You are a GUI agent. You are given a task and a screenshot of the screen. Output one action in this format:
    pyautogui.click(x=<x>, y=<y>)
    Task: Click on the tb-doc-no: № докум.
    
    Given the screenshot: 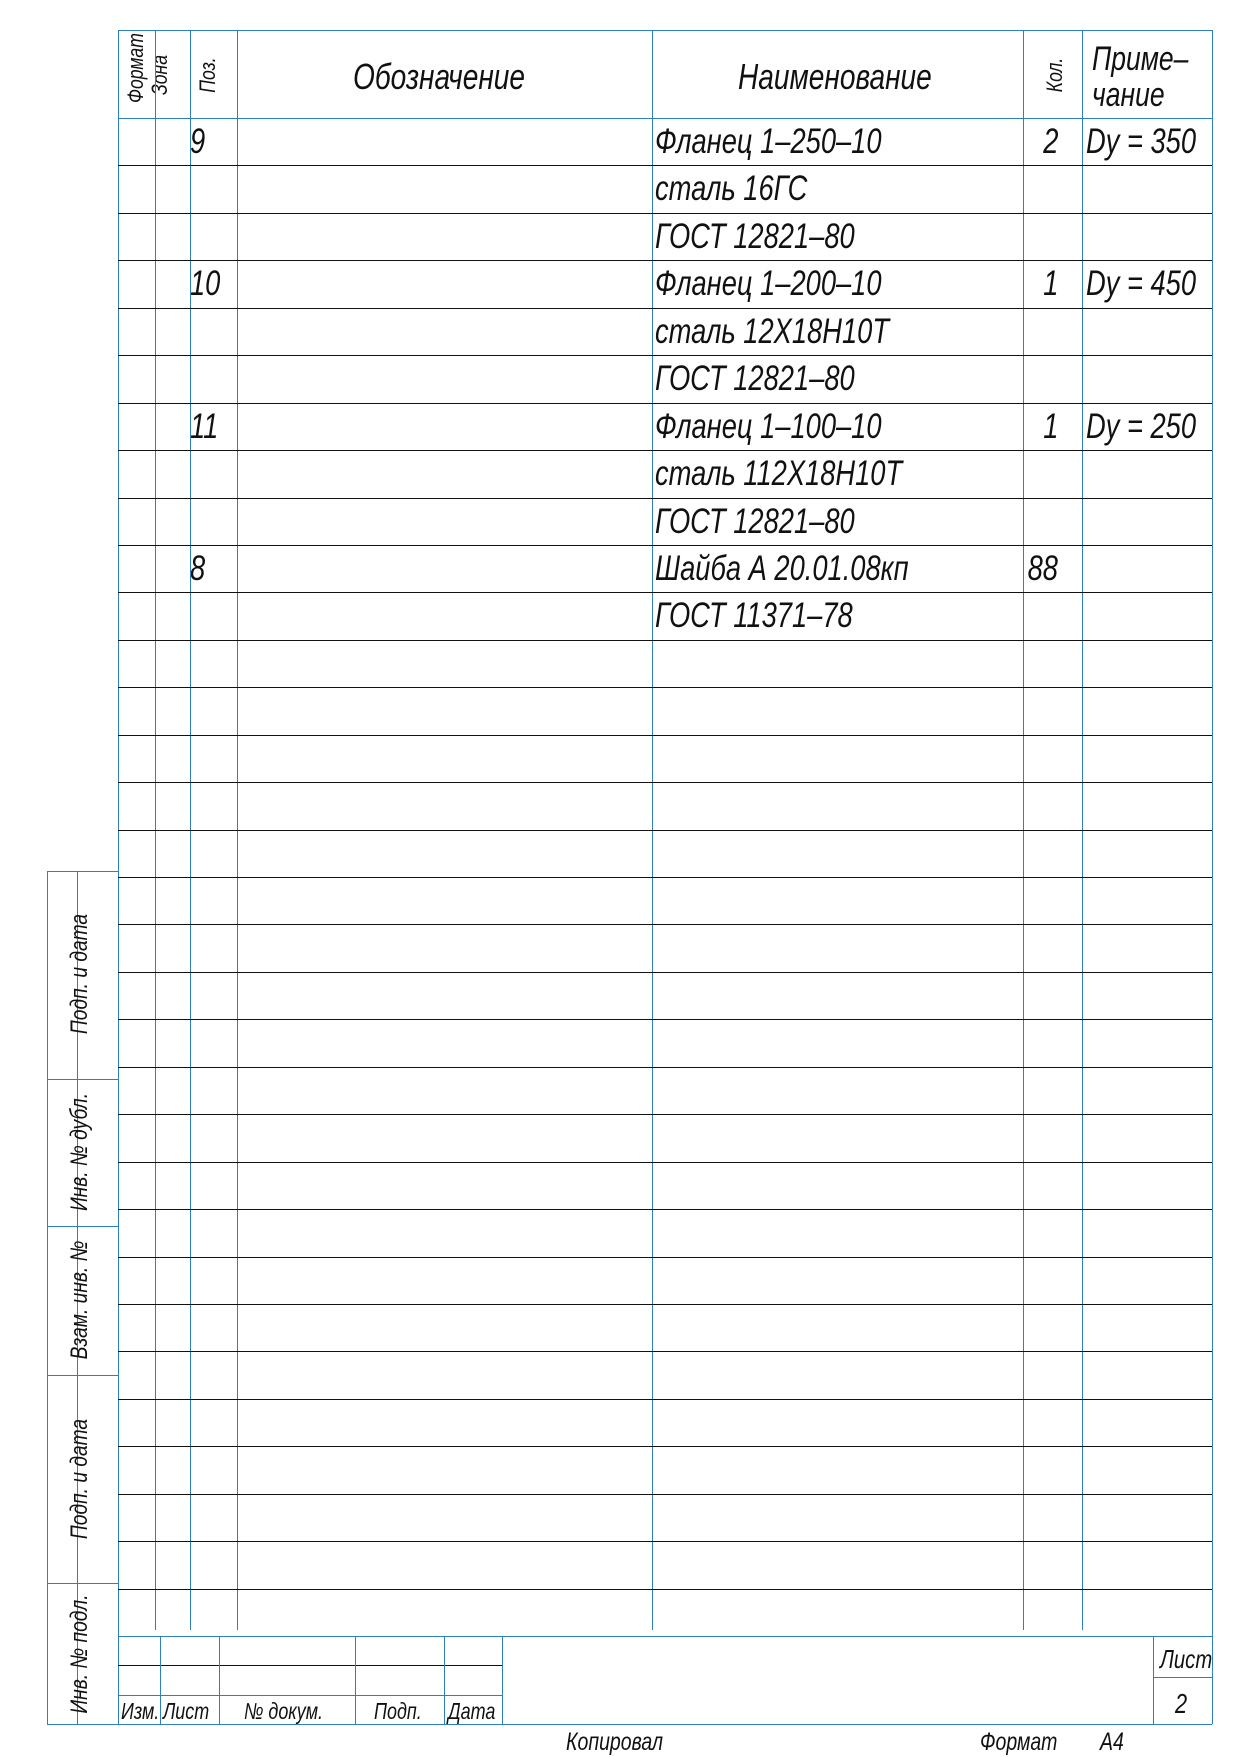 What is the action you would take?
    pyautogui.click(x=284, y=1711)
    